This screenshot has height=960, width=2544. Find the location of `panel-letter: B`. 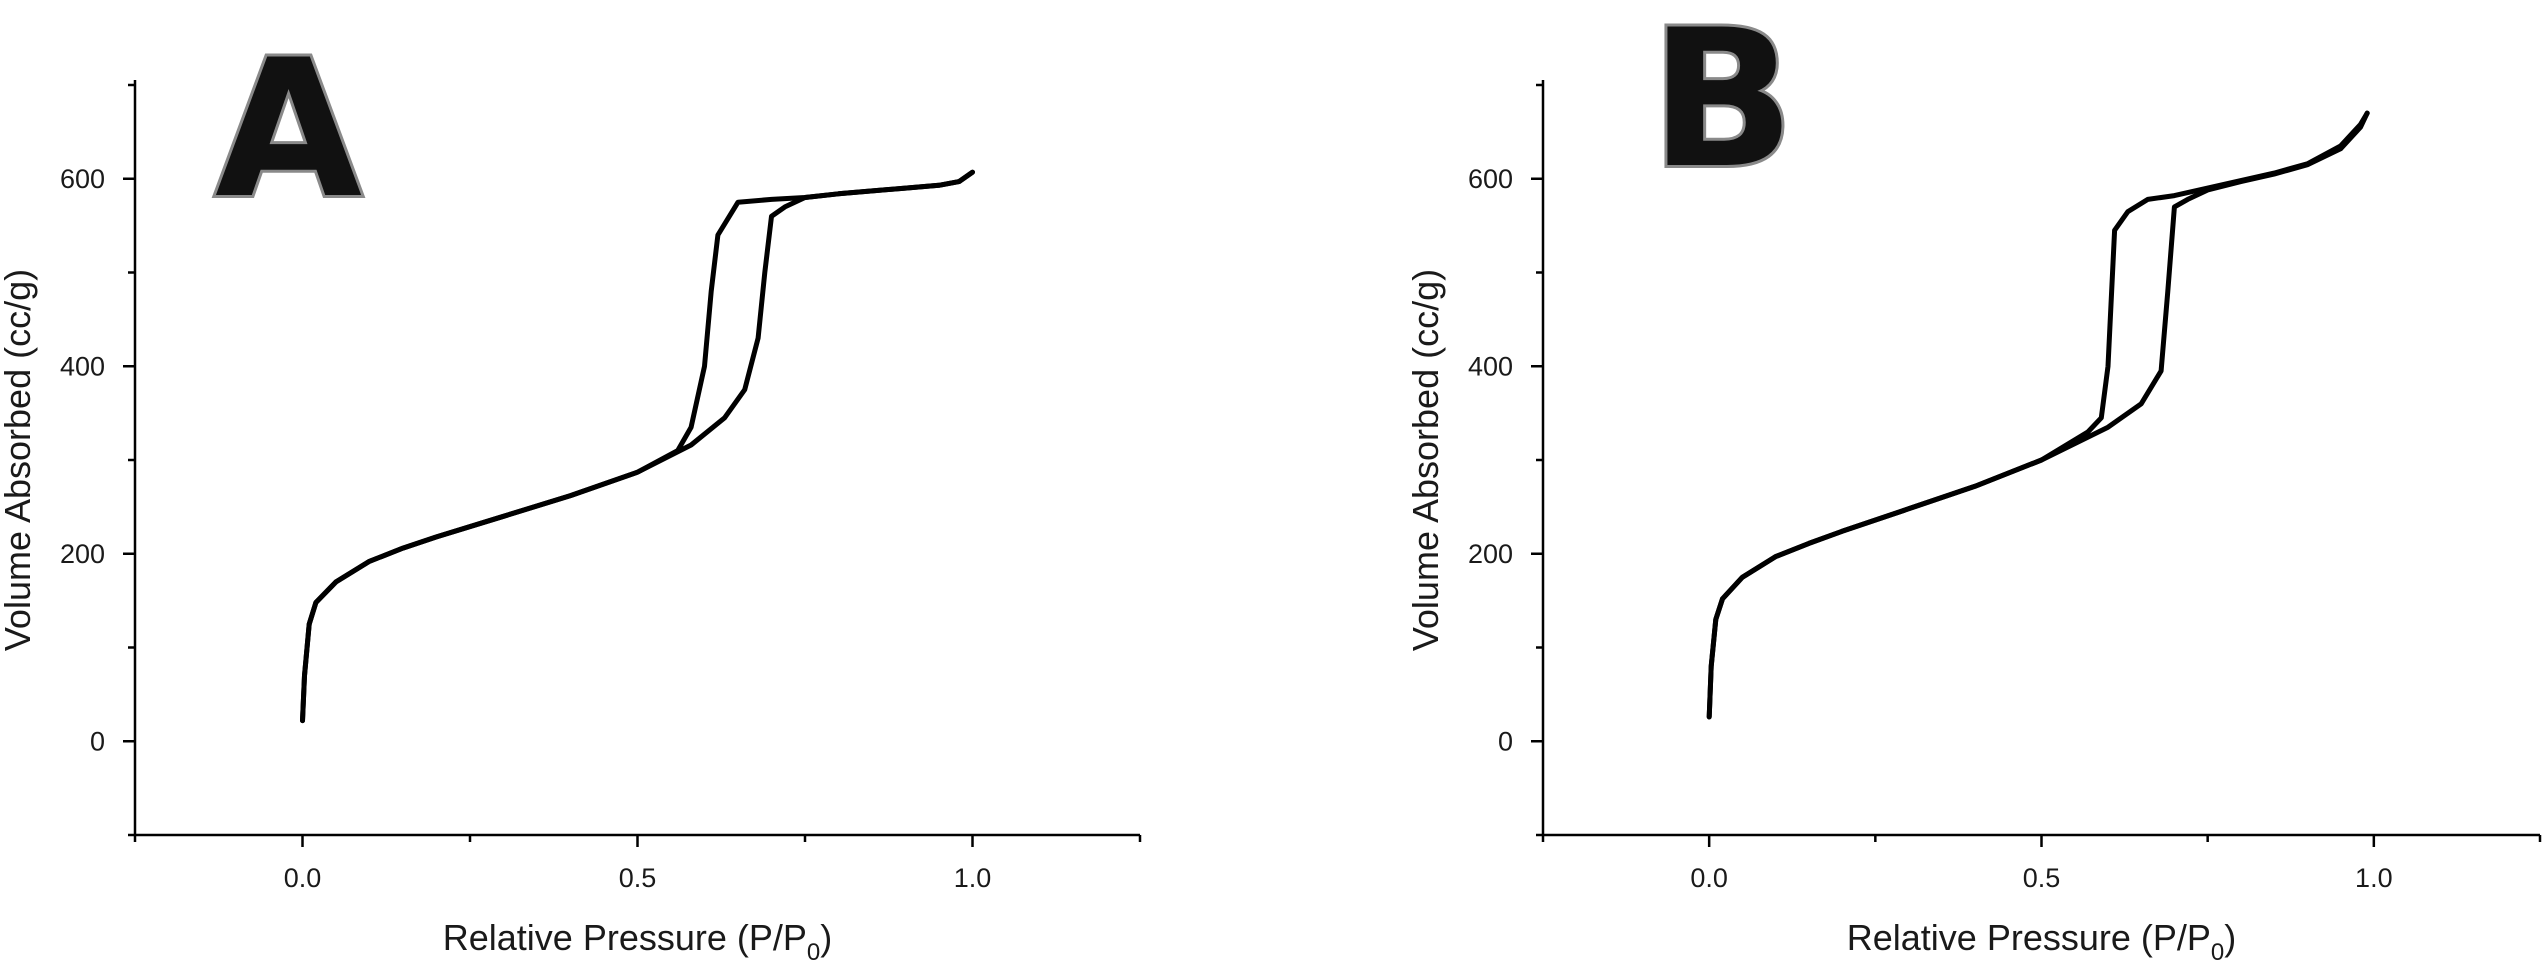

panel-letter: B is located at coordinates (1722, 105).